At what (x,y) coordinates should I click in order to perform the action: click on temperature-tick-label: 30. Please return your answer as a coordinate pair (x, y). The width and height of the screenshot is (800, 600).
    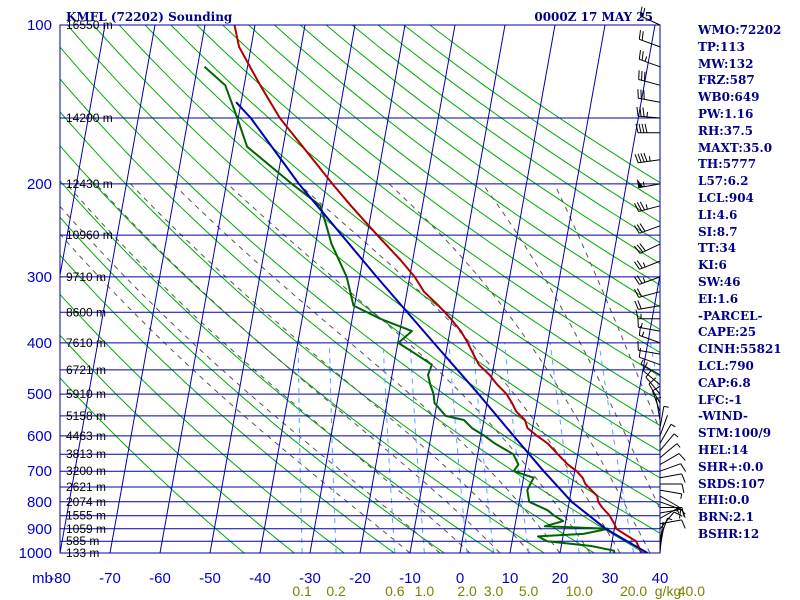
    Looking at the image, I should click on (610, 578).